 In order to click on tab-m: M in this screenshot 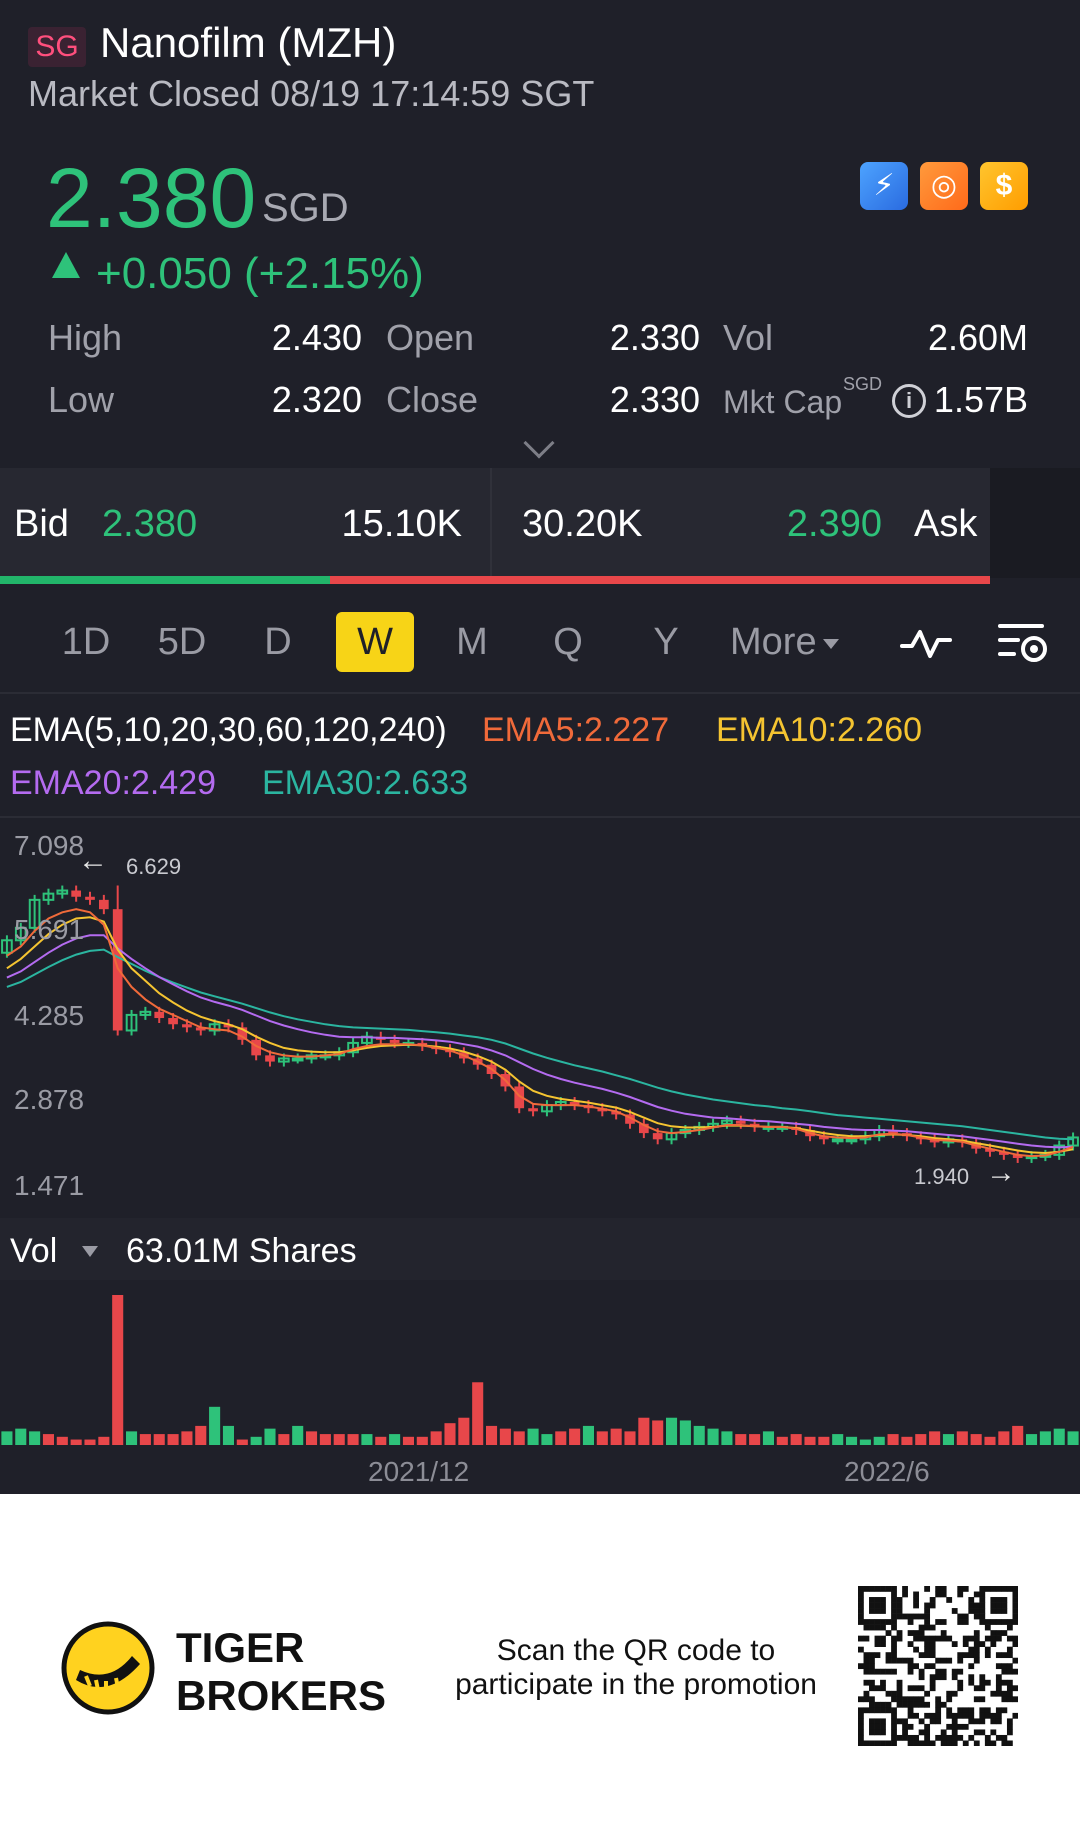, I will do `click(472, 642)`.